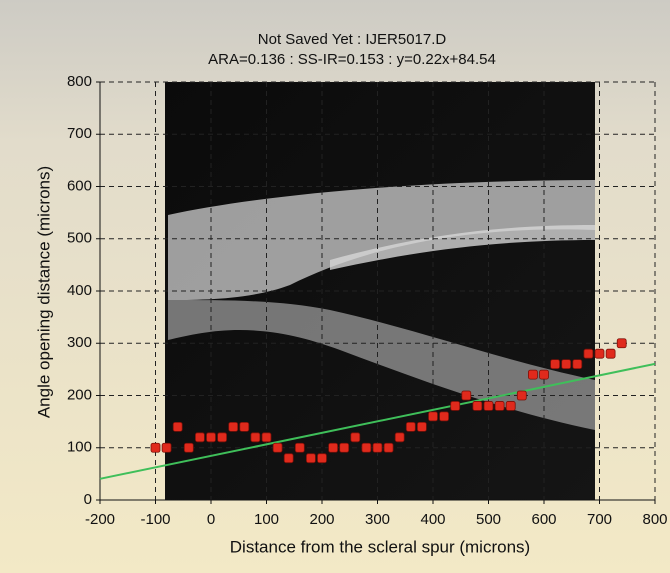 The image size is (670, 573). What do you see at coordinates (79, 290) in the screenshot?
I see `y-tick-label: 400` at bounding box center [79, 290].